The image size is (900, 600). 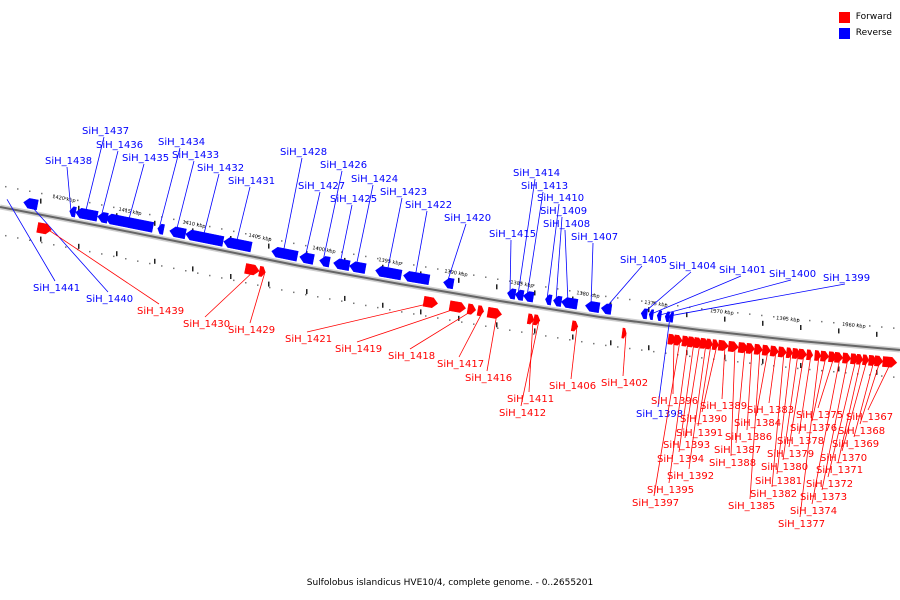 What do you see at coordinates (757, 423) in the screenshot?
I see `forward-gene-label: SiH_1384` at bounding box center [757, 423].